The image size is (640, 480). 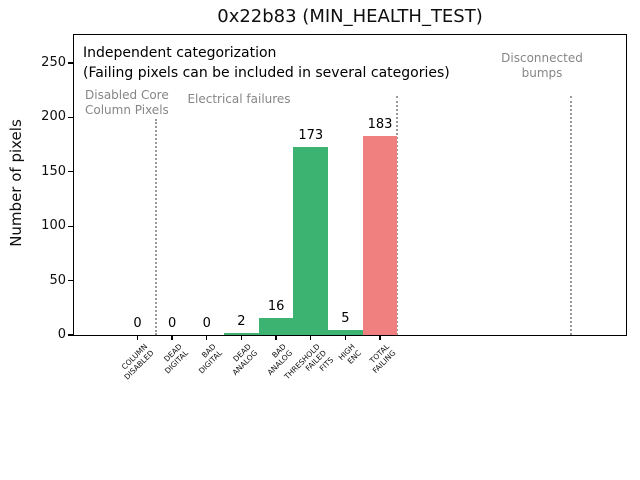 I want to click on bar-high-enc, so click(x=345, y=332).